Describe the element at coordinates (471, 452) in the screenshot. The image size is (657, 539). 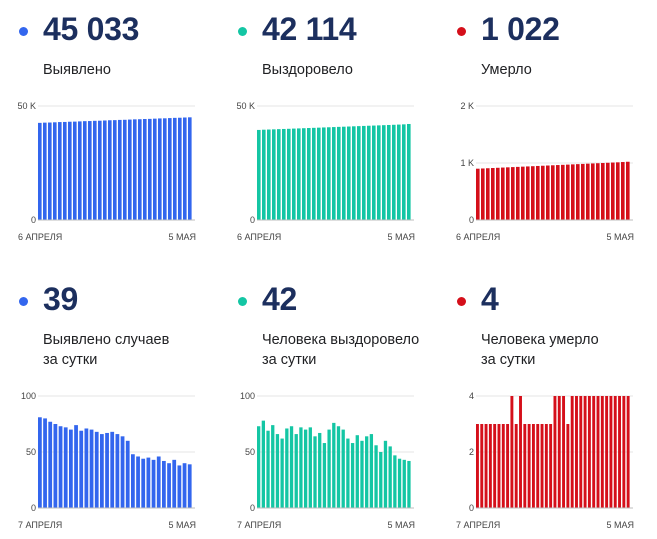
I see `y-tick-label: 2` at that location.